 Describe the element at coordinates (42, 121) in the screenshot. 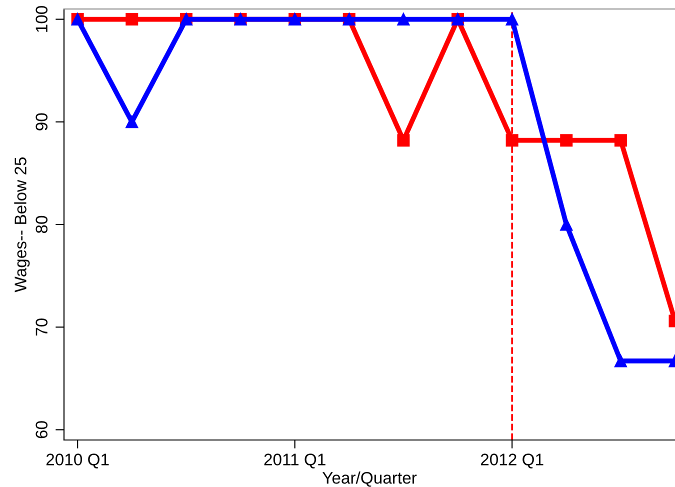

I see `y-tick-label: 90` at that location.